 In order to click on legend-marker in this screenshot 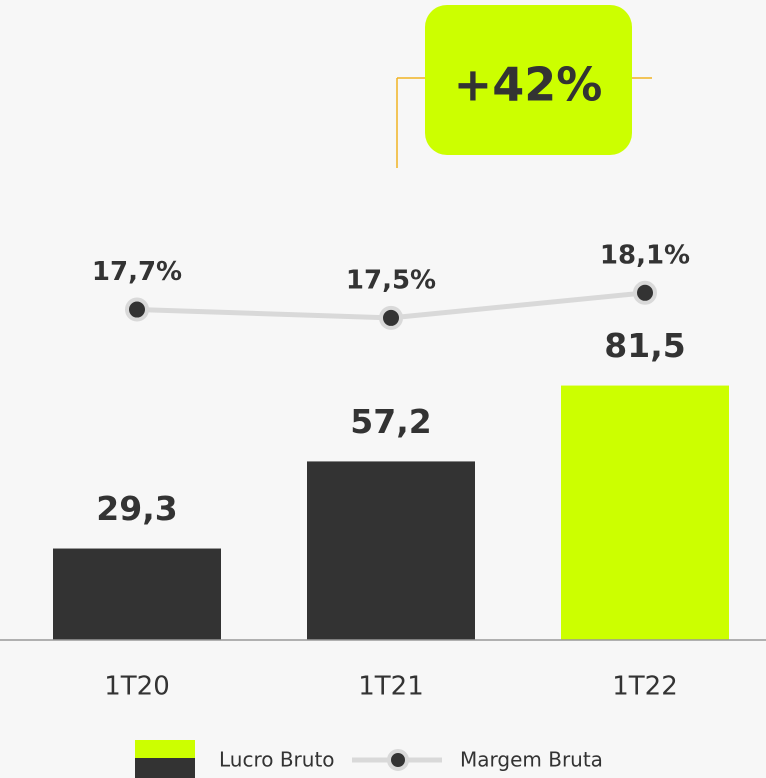, I will do `click(398, 760)`.